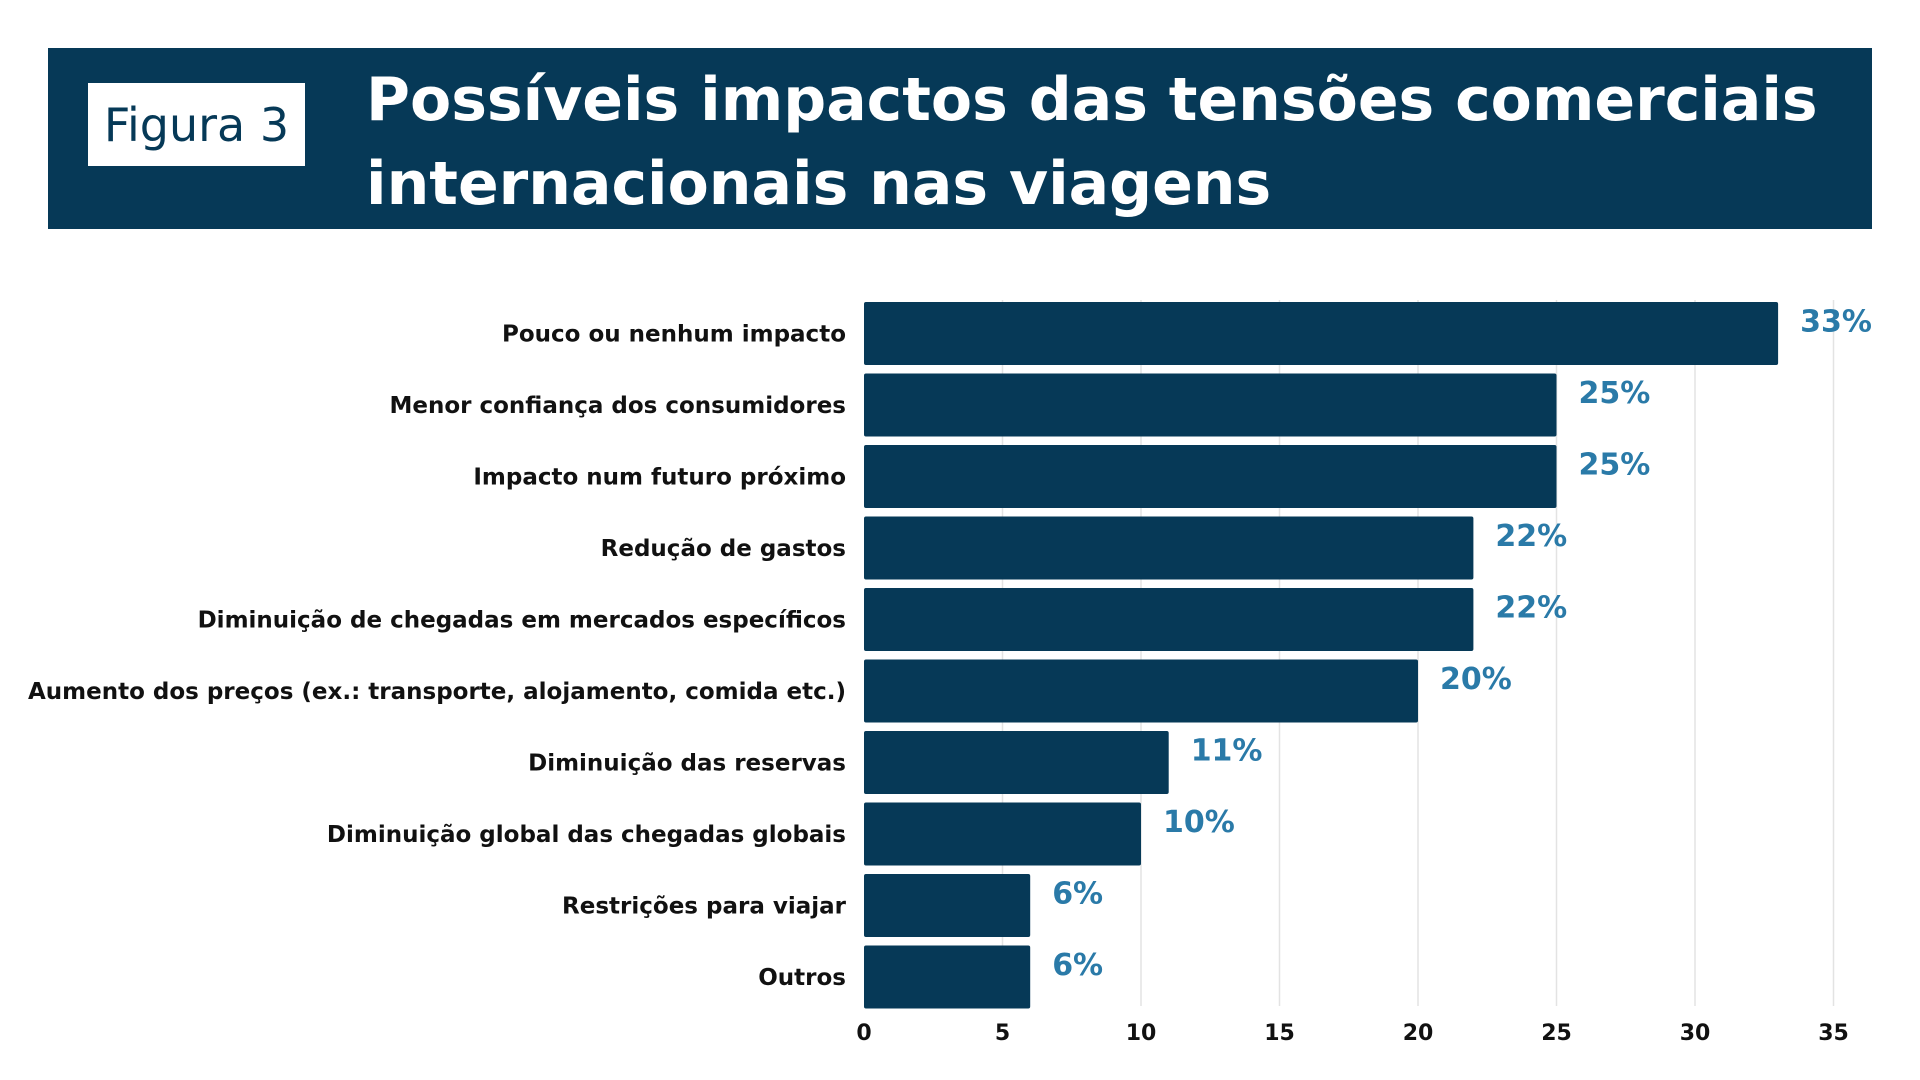 The image size is (1920, 1080). I want to click on category-label: Pouco ou nenhum impacto, so click(674, 335).